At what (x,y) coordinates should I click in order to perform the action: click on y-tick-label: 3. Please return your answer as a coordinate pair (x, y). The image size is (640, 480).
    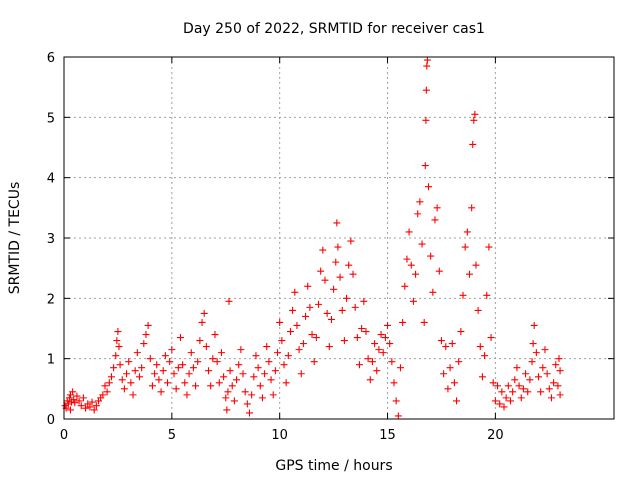
    Looking at the image, I should click on (51, 239).